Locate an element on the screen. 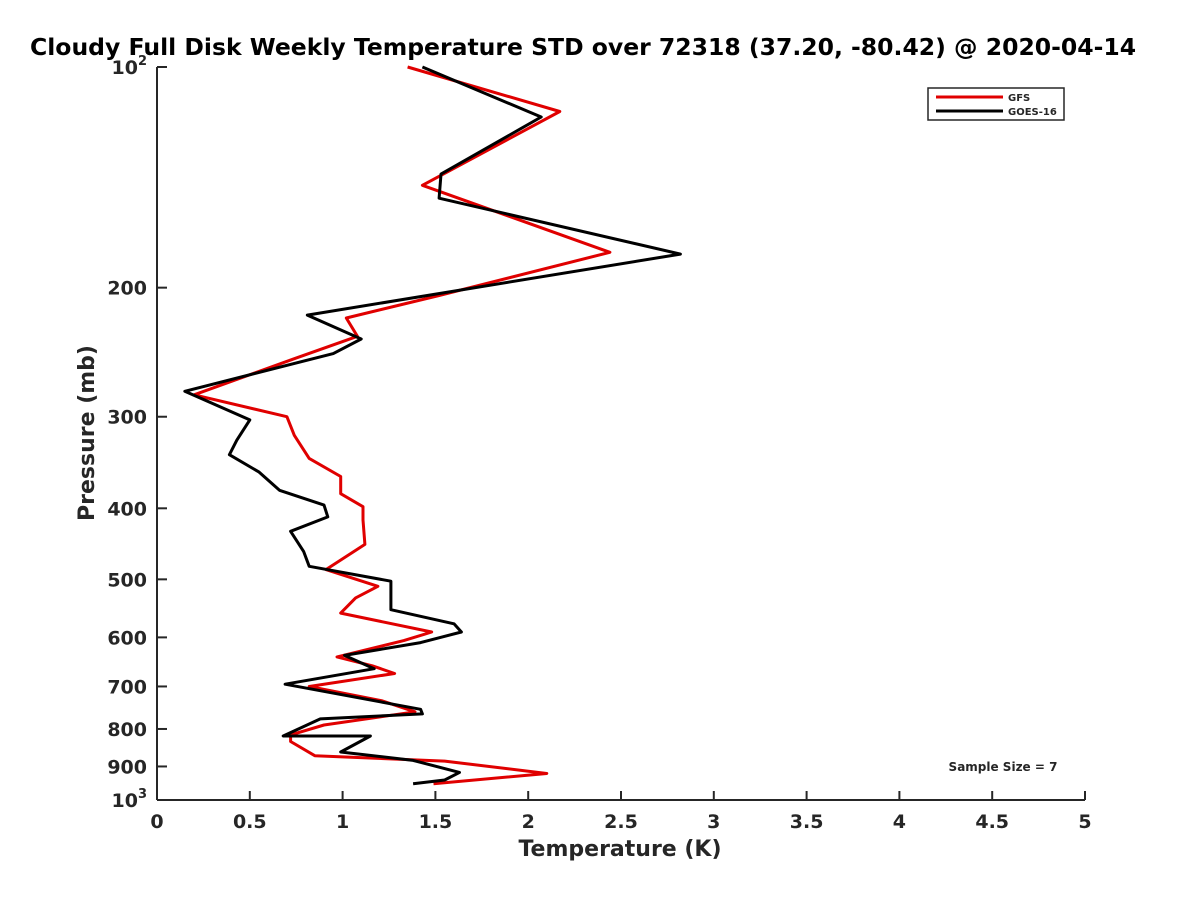  y-axis-label: Pressure (mb) is located at coordinates (87, 433).